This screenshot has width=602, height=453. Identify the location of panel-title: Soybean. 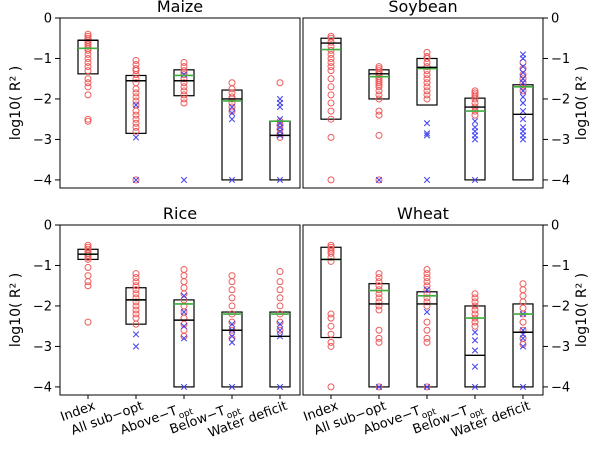
(422, 8).